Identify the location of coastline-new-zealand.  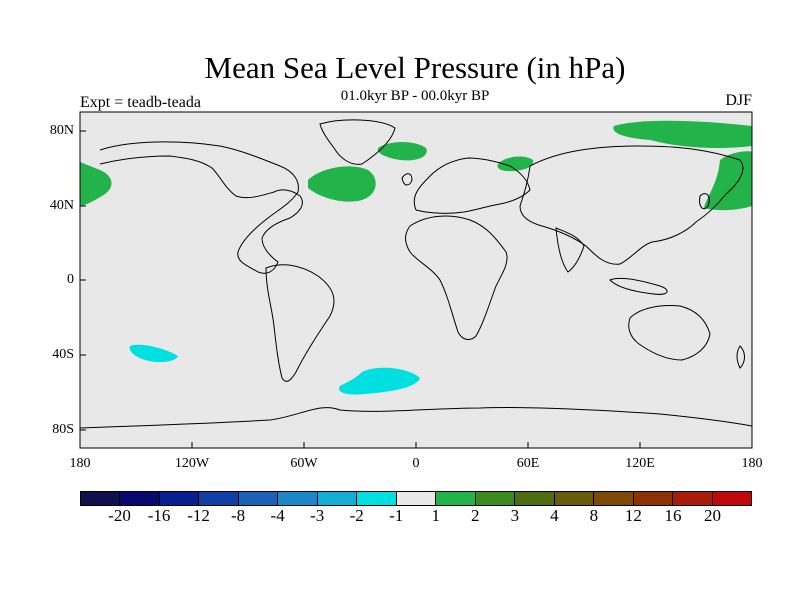
(740, 357).